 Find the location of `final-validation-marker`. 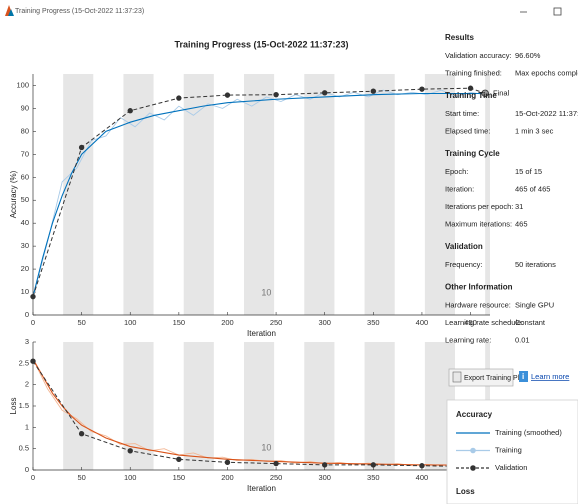

final-validation-marker is located at coordinates (485, 93).